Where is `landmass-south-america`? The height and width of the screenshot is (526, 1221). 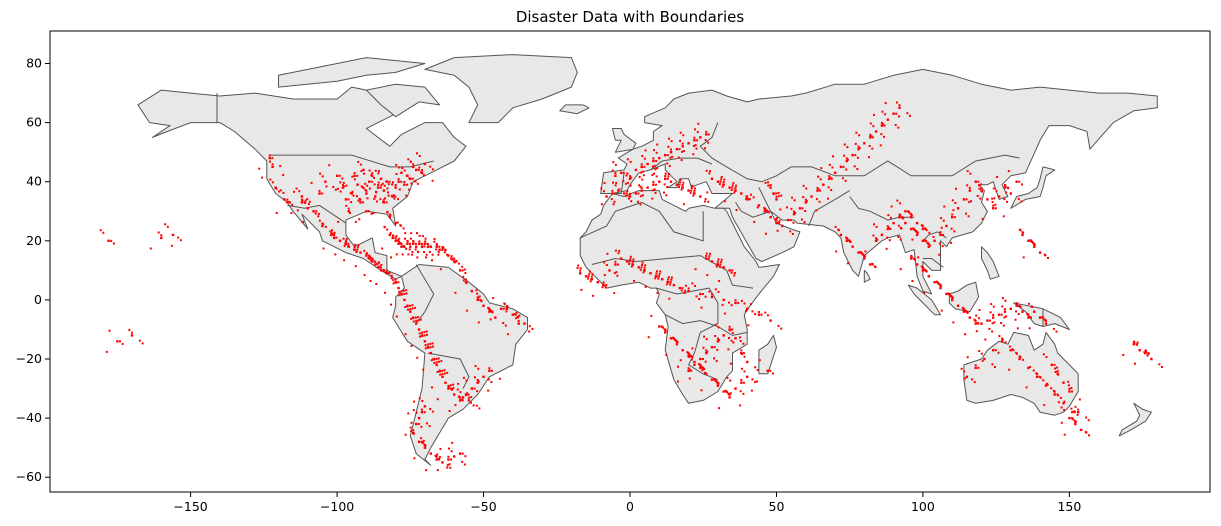
landmass-south-america is located at coordinates (460, 365).